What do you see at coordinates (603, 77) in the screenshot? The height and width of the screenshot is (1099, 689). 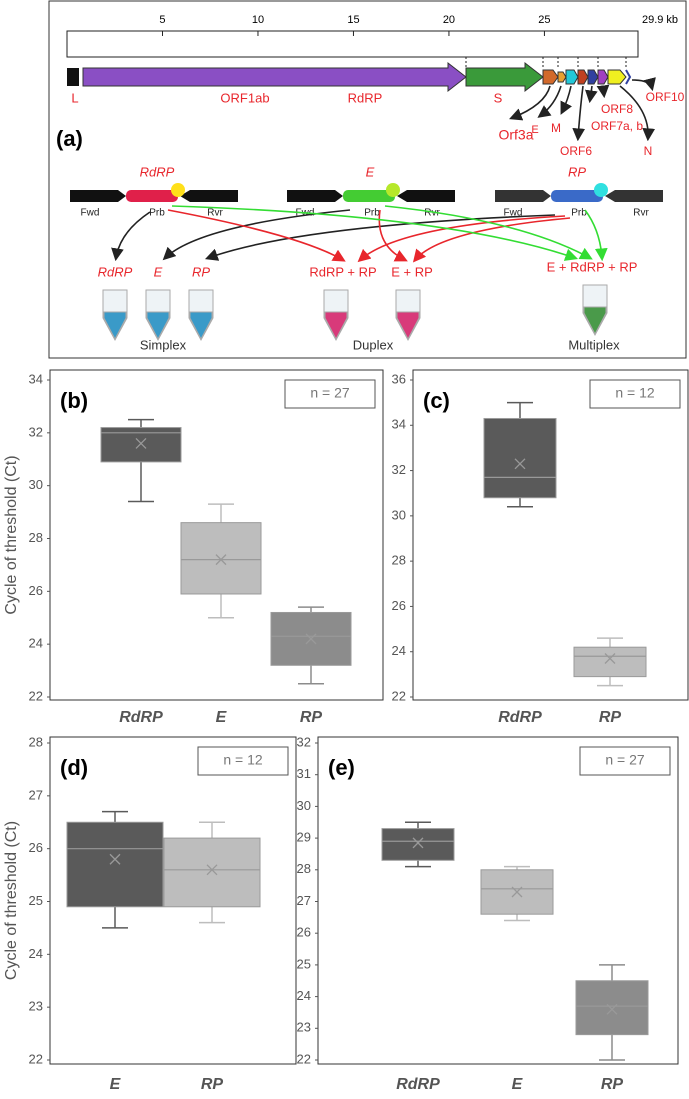 I see `gene-orf8` at bounding box center [603, 77].